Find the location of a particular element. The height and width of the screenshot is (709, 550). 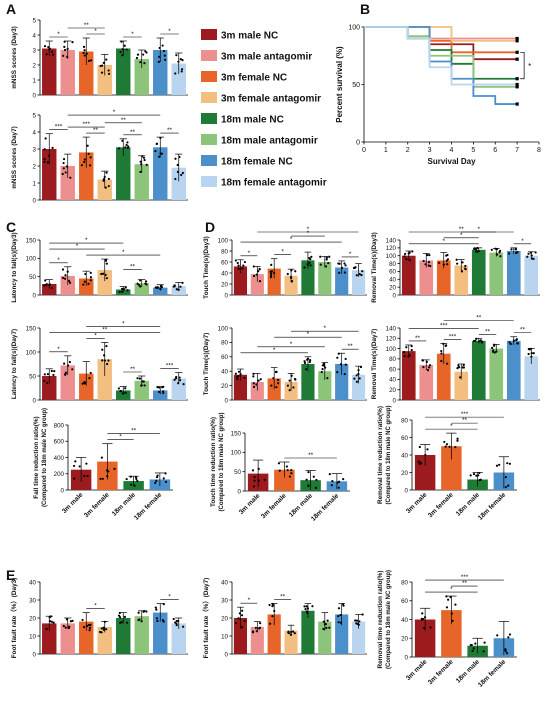

legend-label: 3m male antagomir is located at coordinates (266, 57).